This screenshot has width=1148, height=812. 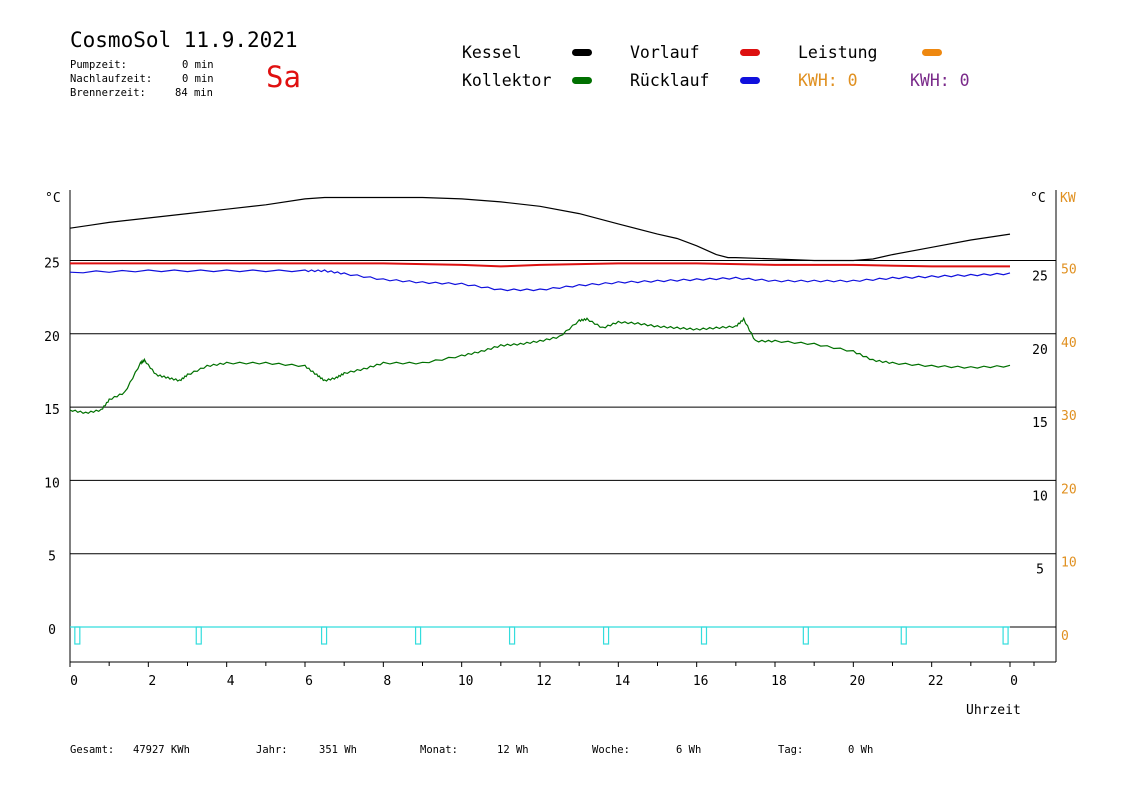 What do you see at coordinates (194, 93) in the screenshot?
I see `brennerzeit-value: 84 min` at bounding box center [194, 93].